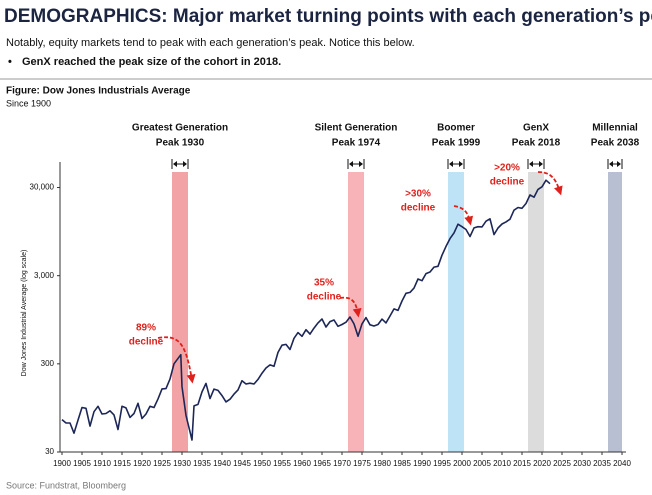 The width and height of the screenshot is (652, 495). Describe the element at coordinates (356, 143) in the screenshot. I see `band-peak: Peak 1974` at that location.